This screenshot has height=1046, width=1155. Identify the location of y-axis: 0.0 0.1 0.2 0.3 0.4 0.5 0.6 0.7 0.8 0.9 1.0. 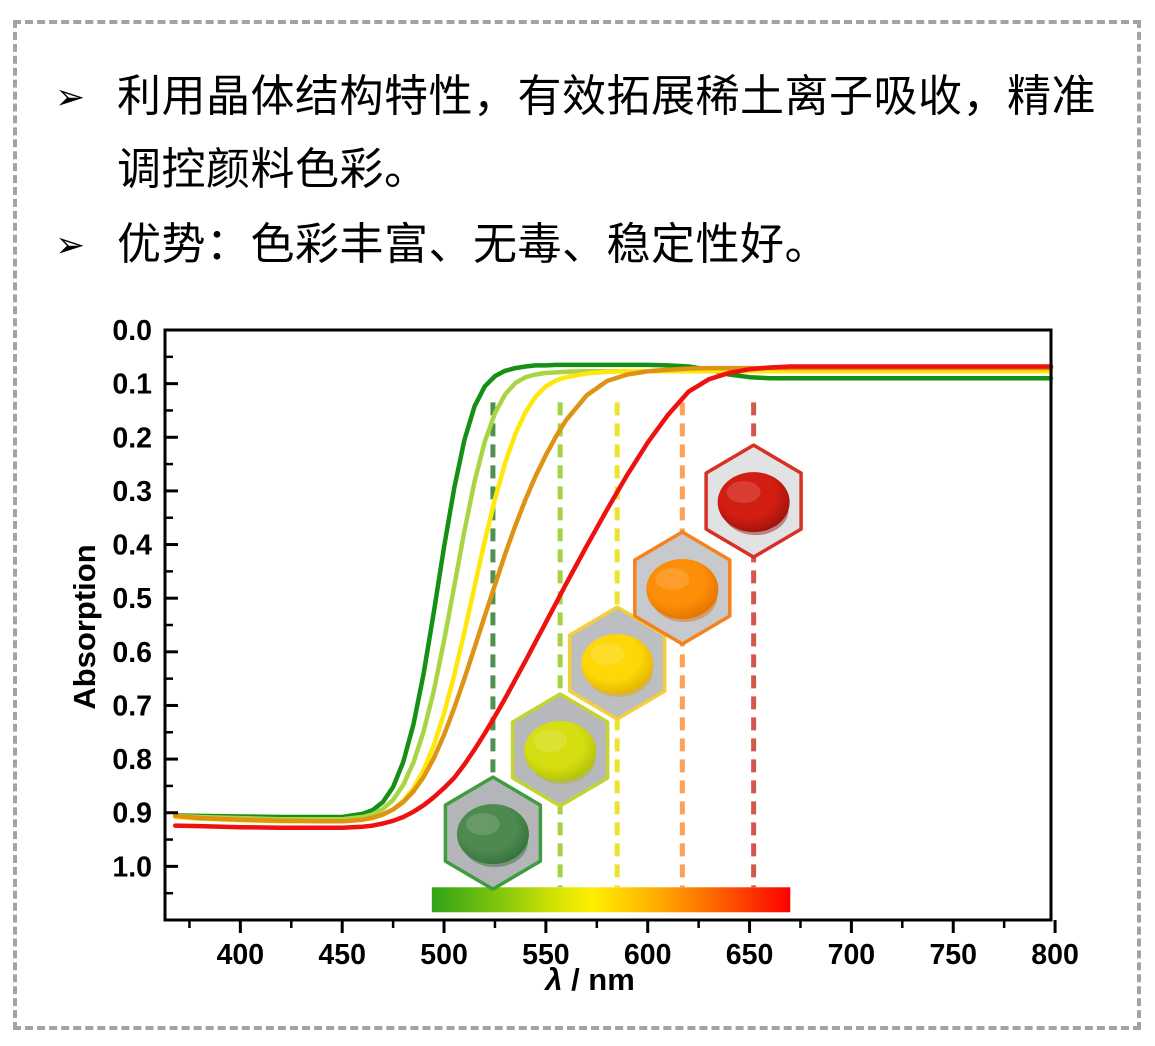
(145, 605).